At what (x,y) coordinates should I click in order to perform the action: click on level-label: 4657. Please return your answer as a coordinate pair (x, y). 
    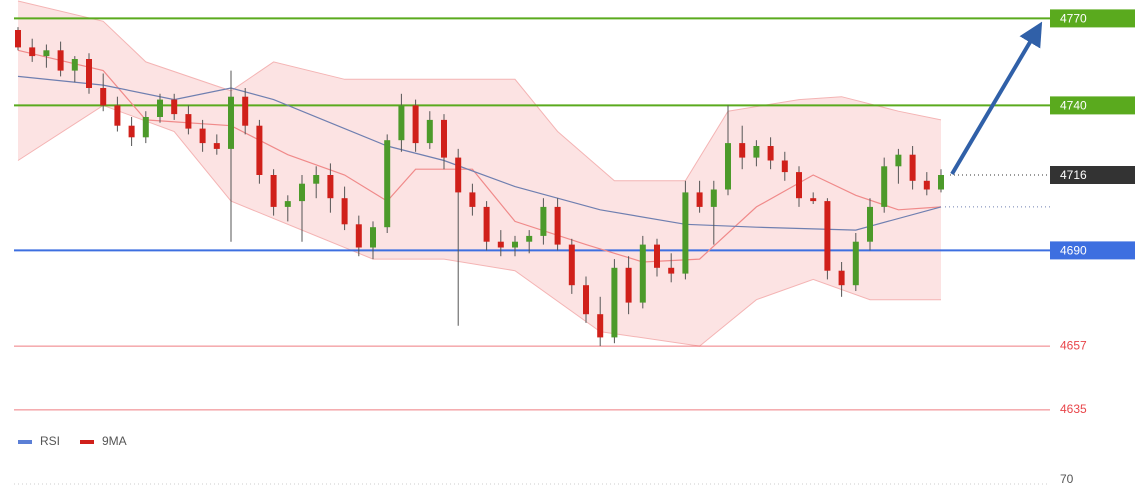
    Looking at the image, I should click on (1073, 345).